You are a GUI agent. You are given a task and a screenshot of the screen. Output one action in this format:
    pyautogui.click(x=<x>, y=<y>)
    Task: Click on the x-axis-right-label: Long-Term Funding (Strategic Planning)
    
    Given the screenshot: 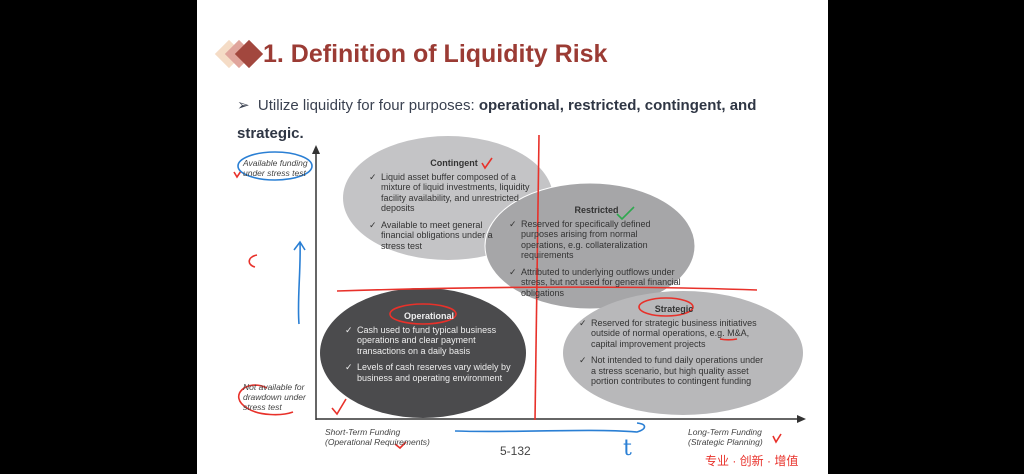 What is the action you would take?
    pyautogui.click(x=725, y=437)
    